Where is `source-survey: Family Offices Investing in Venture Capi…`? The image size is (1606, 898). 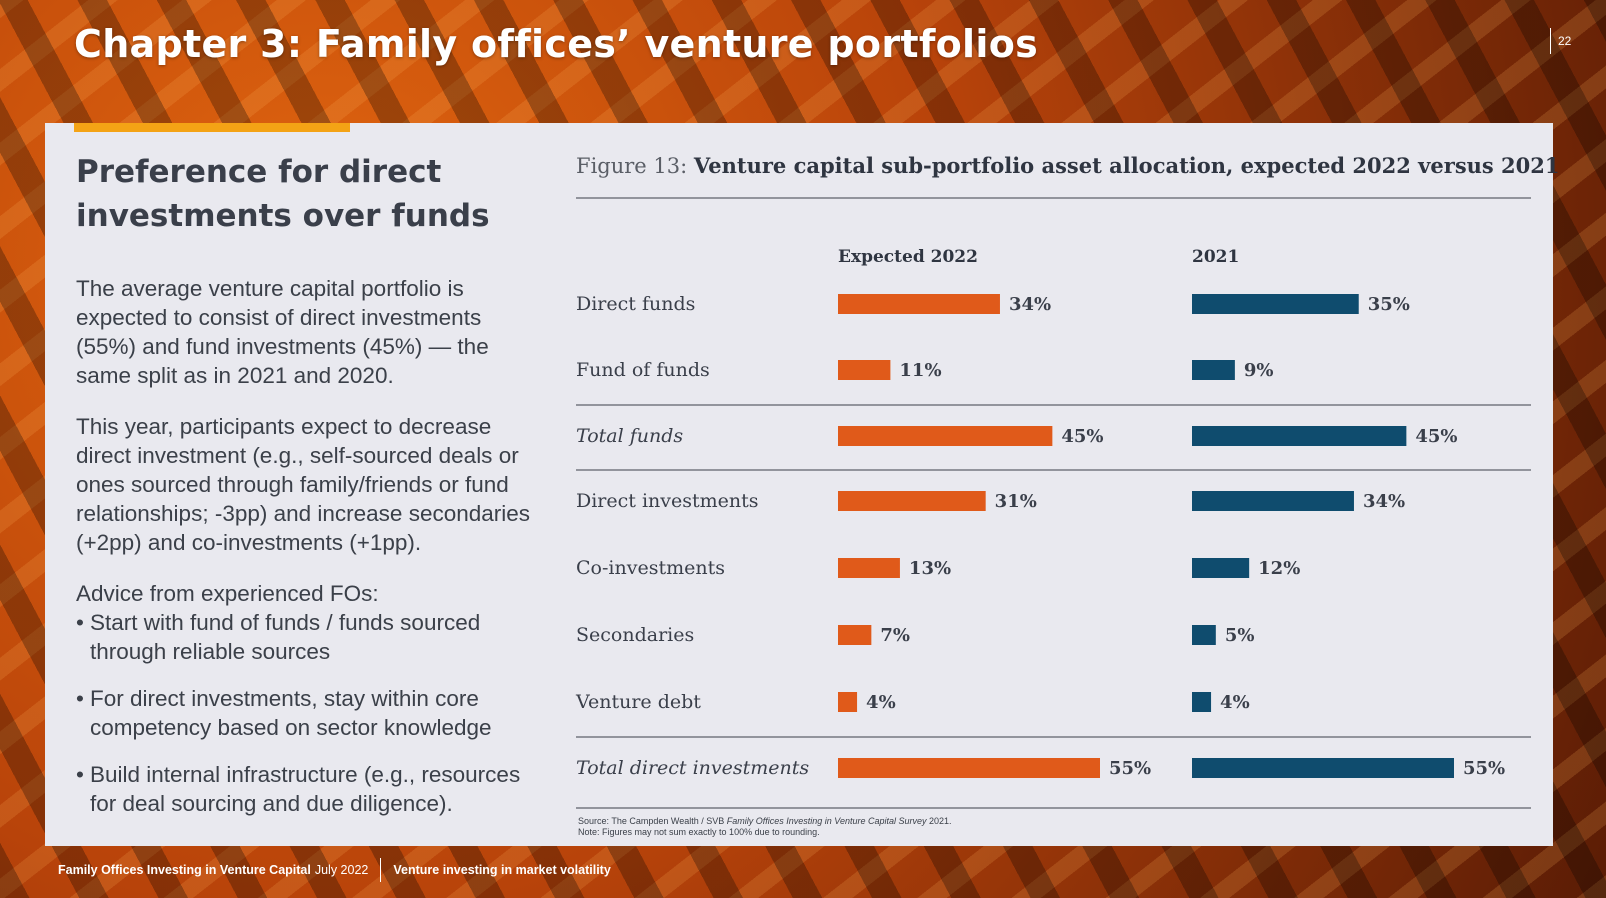
source-survey: Family Offices Investing in Venture Capi… is located at coordinates (826, 821).